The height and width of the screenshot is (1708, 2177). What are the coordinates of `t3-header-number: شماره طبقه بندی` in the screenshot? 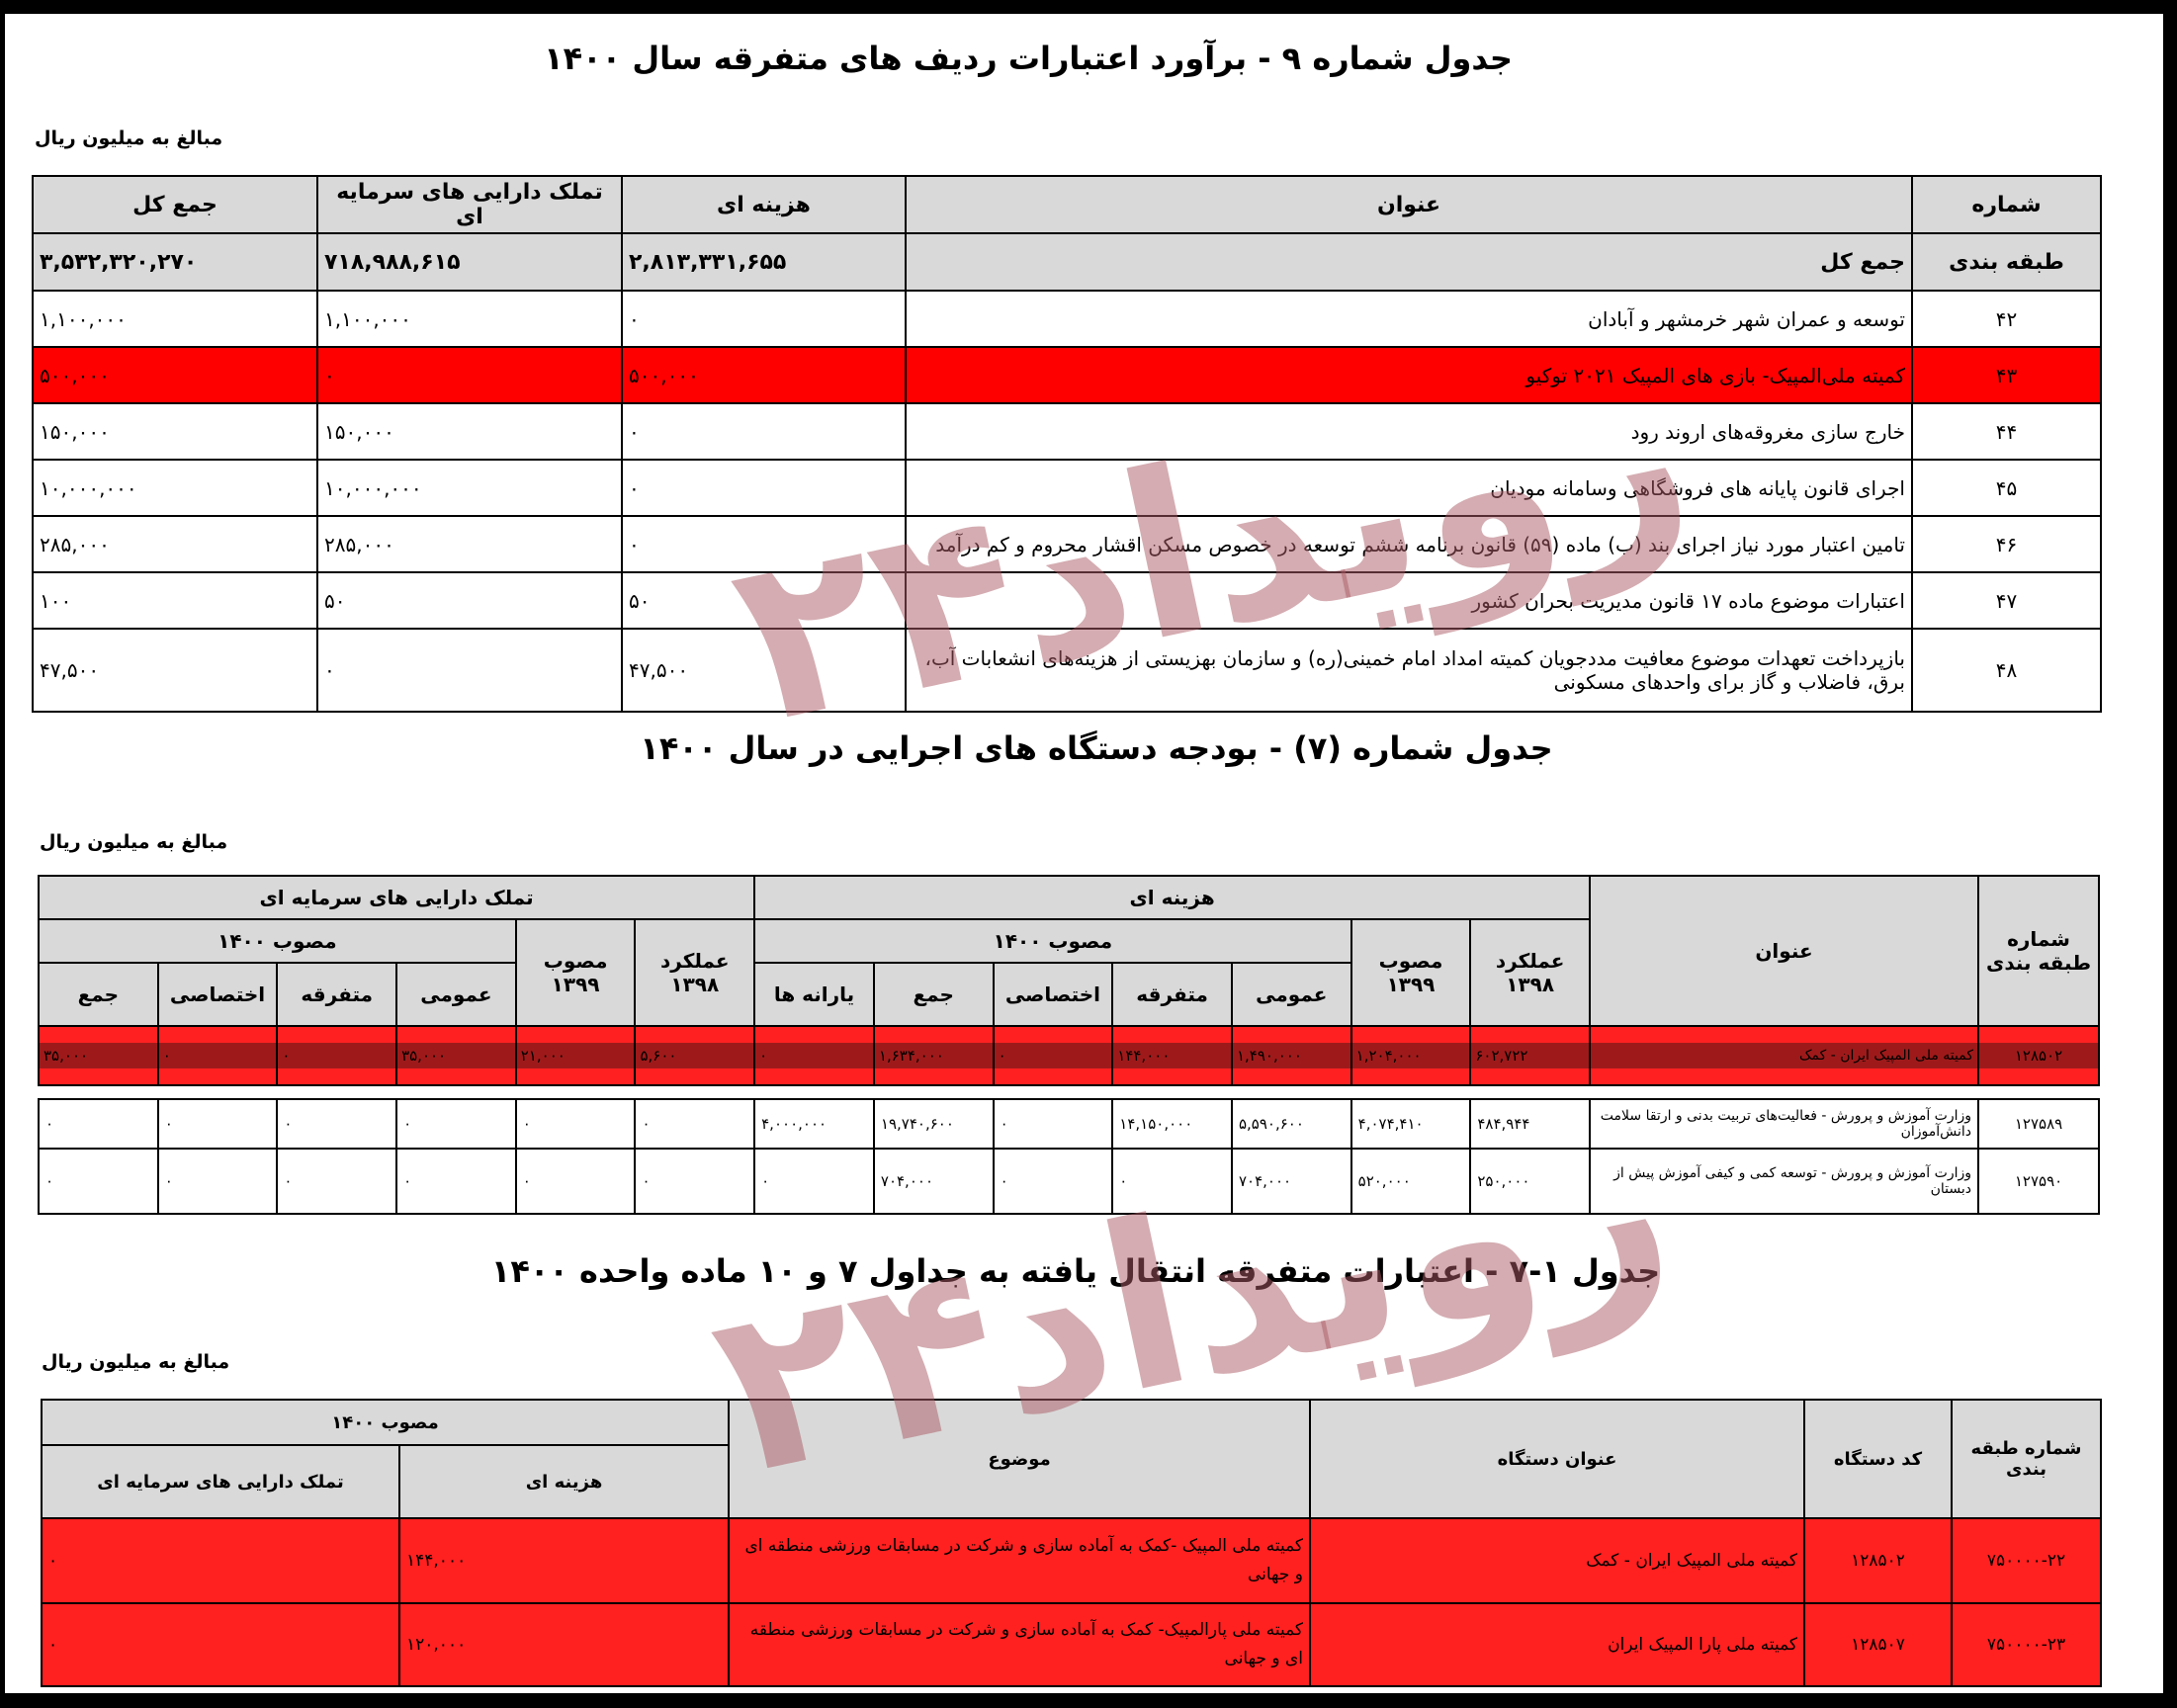 It's located at (2027, 1459).